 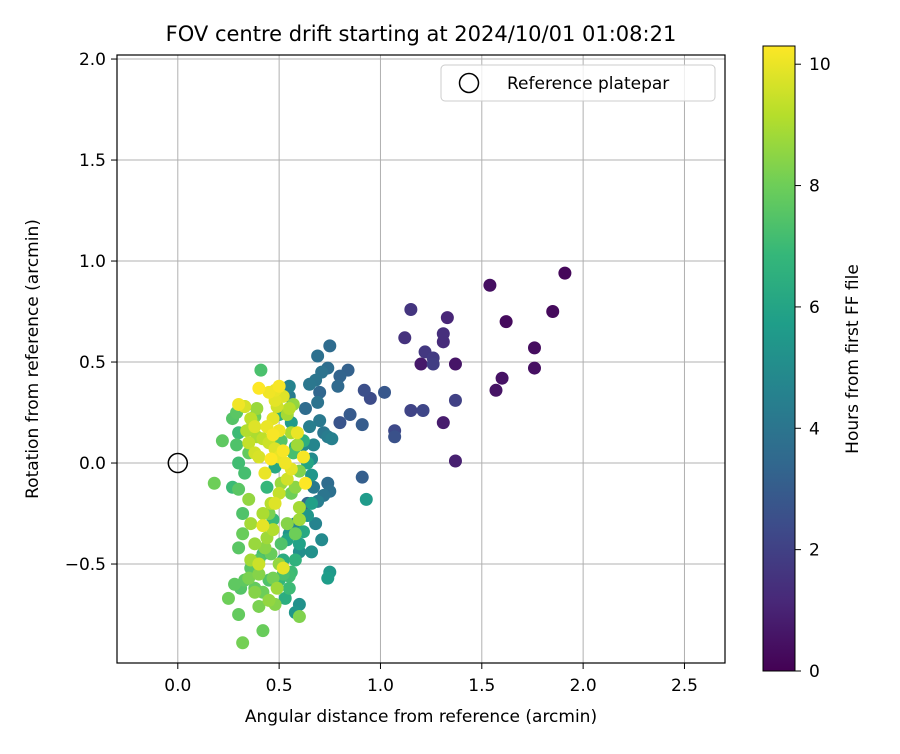 I want to click on y-tick-label: 0.5, so click(x=92, y=363).